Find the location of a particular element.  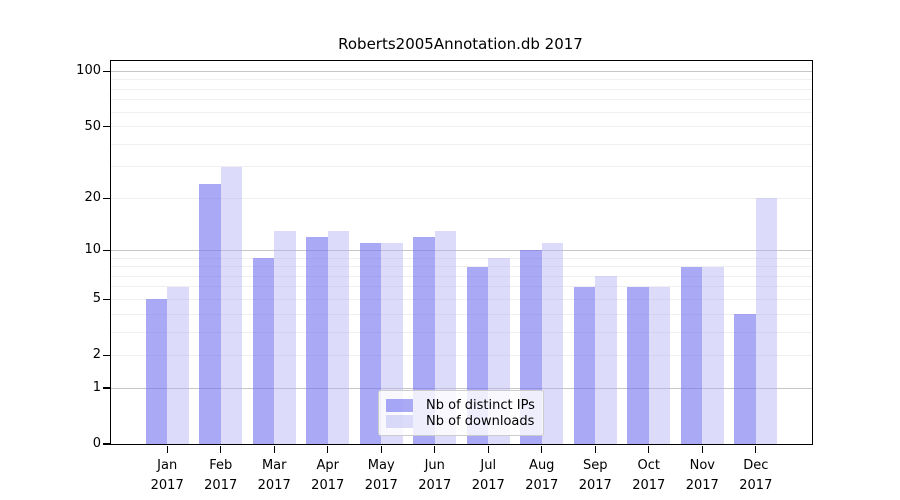

legend-row: Nb of downloads is located at coordinates (460, 421).